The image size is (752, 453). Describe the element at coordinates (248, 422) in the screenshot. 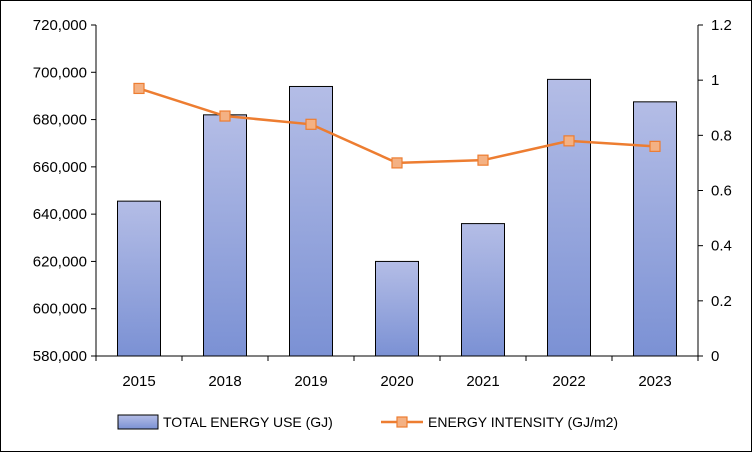

I see `legend-label-energy-use: TOTAL ENERGY USE (GJ)` at that location.